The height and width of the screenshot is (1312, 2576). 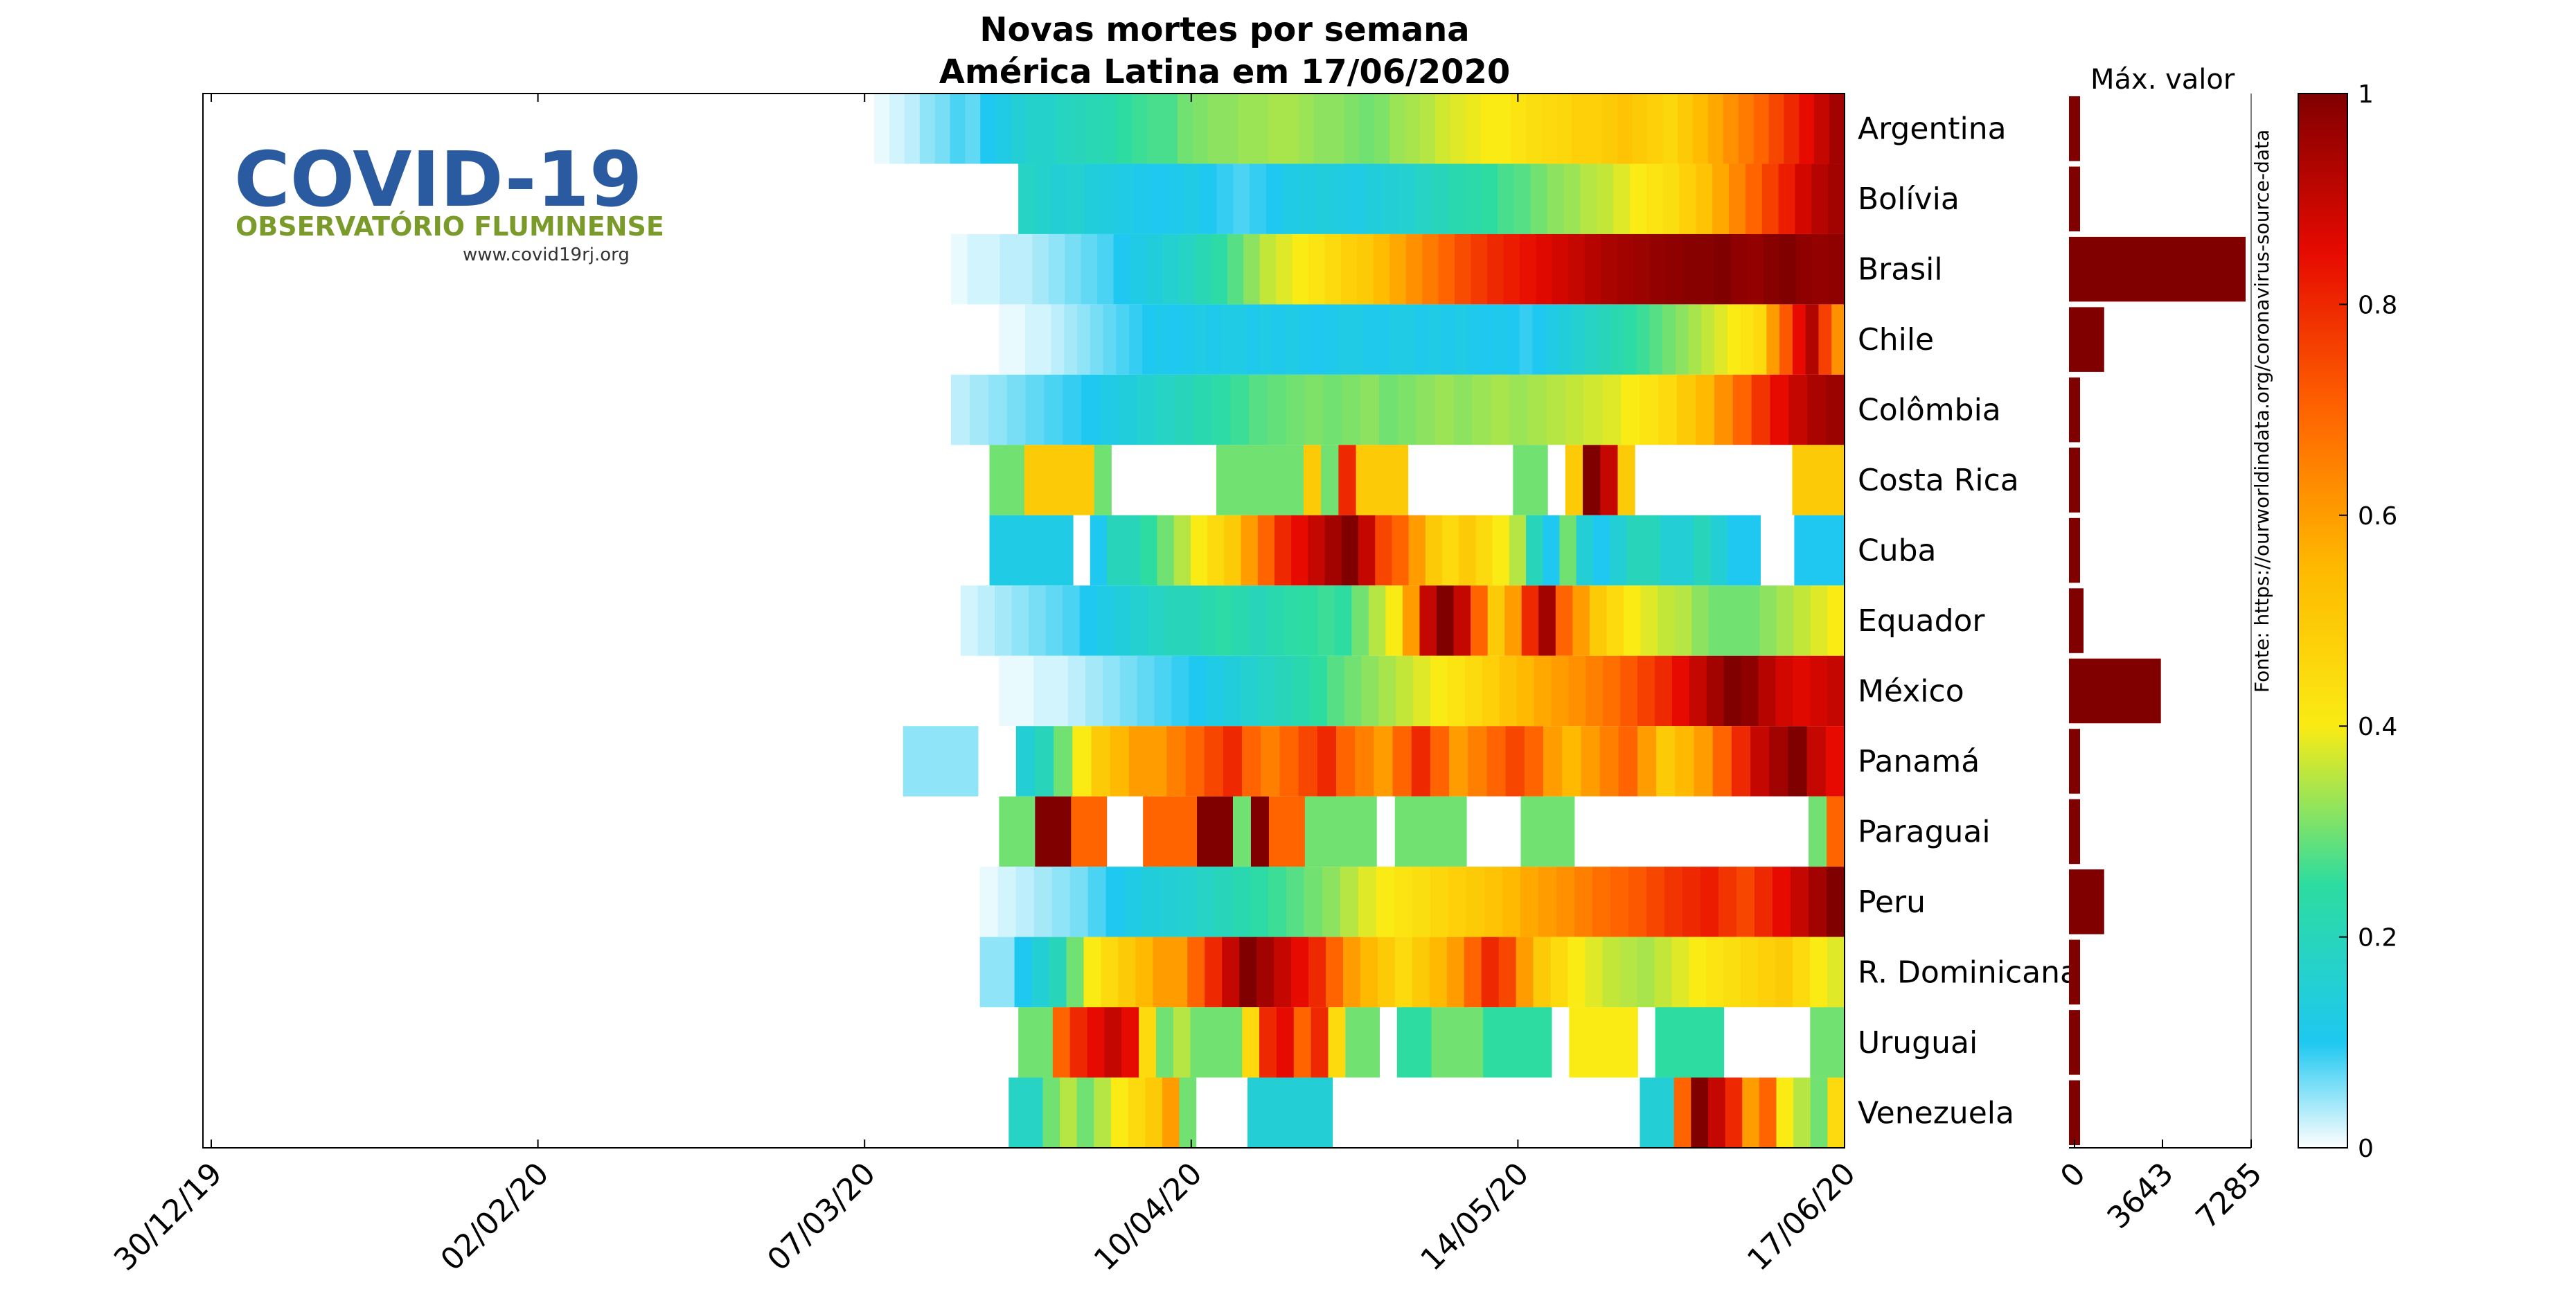 What do you see at coordinates (1938, 480) in the screenshot?
I see `country-label: Costa Rica` at bounding box center [1938, 480].